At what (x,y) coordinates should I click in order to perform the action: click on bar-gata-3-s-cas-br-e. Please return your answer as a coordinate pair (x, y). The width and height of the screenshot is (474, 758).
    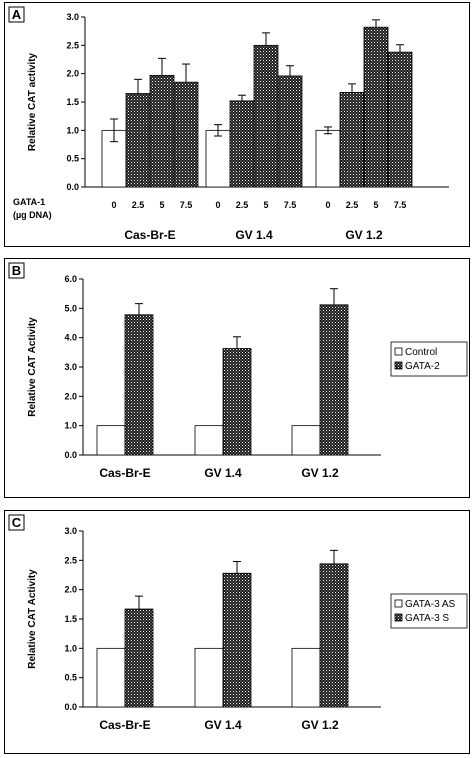
    Looking at the image, I should click on (139, 658).